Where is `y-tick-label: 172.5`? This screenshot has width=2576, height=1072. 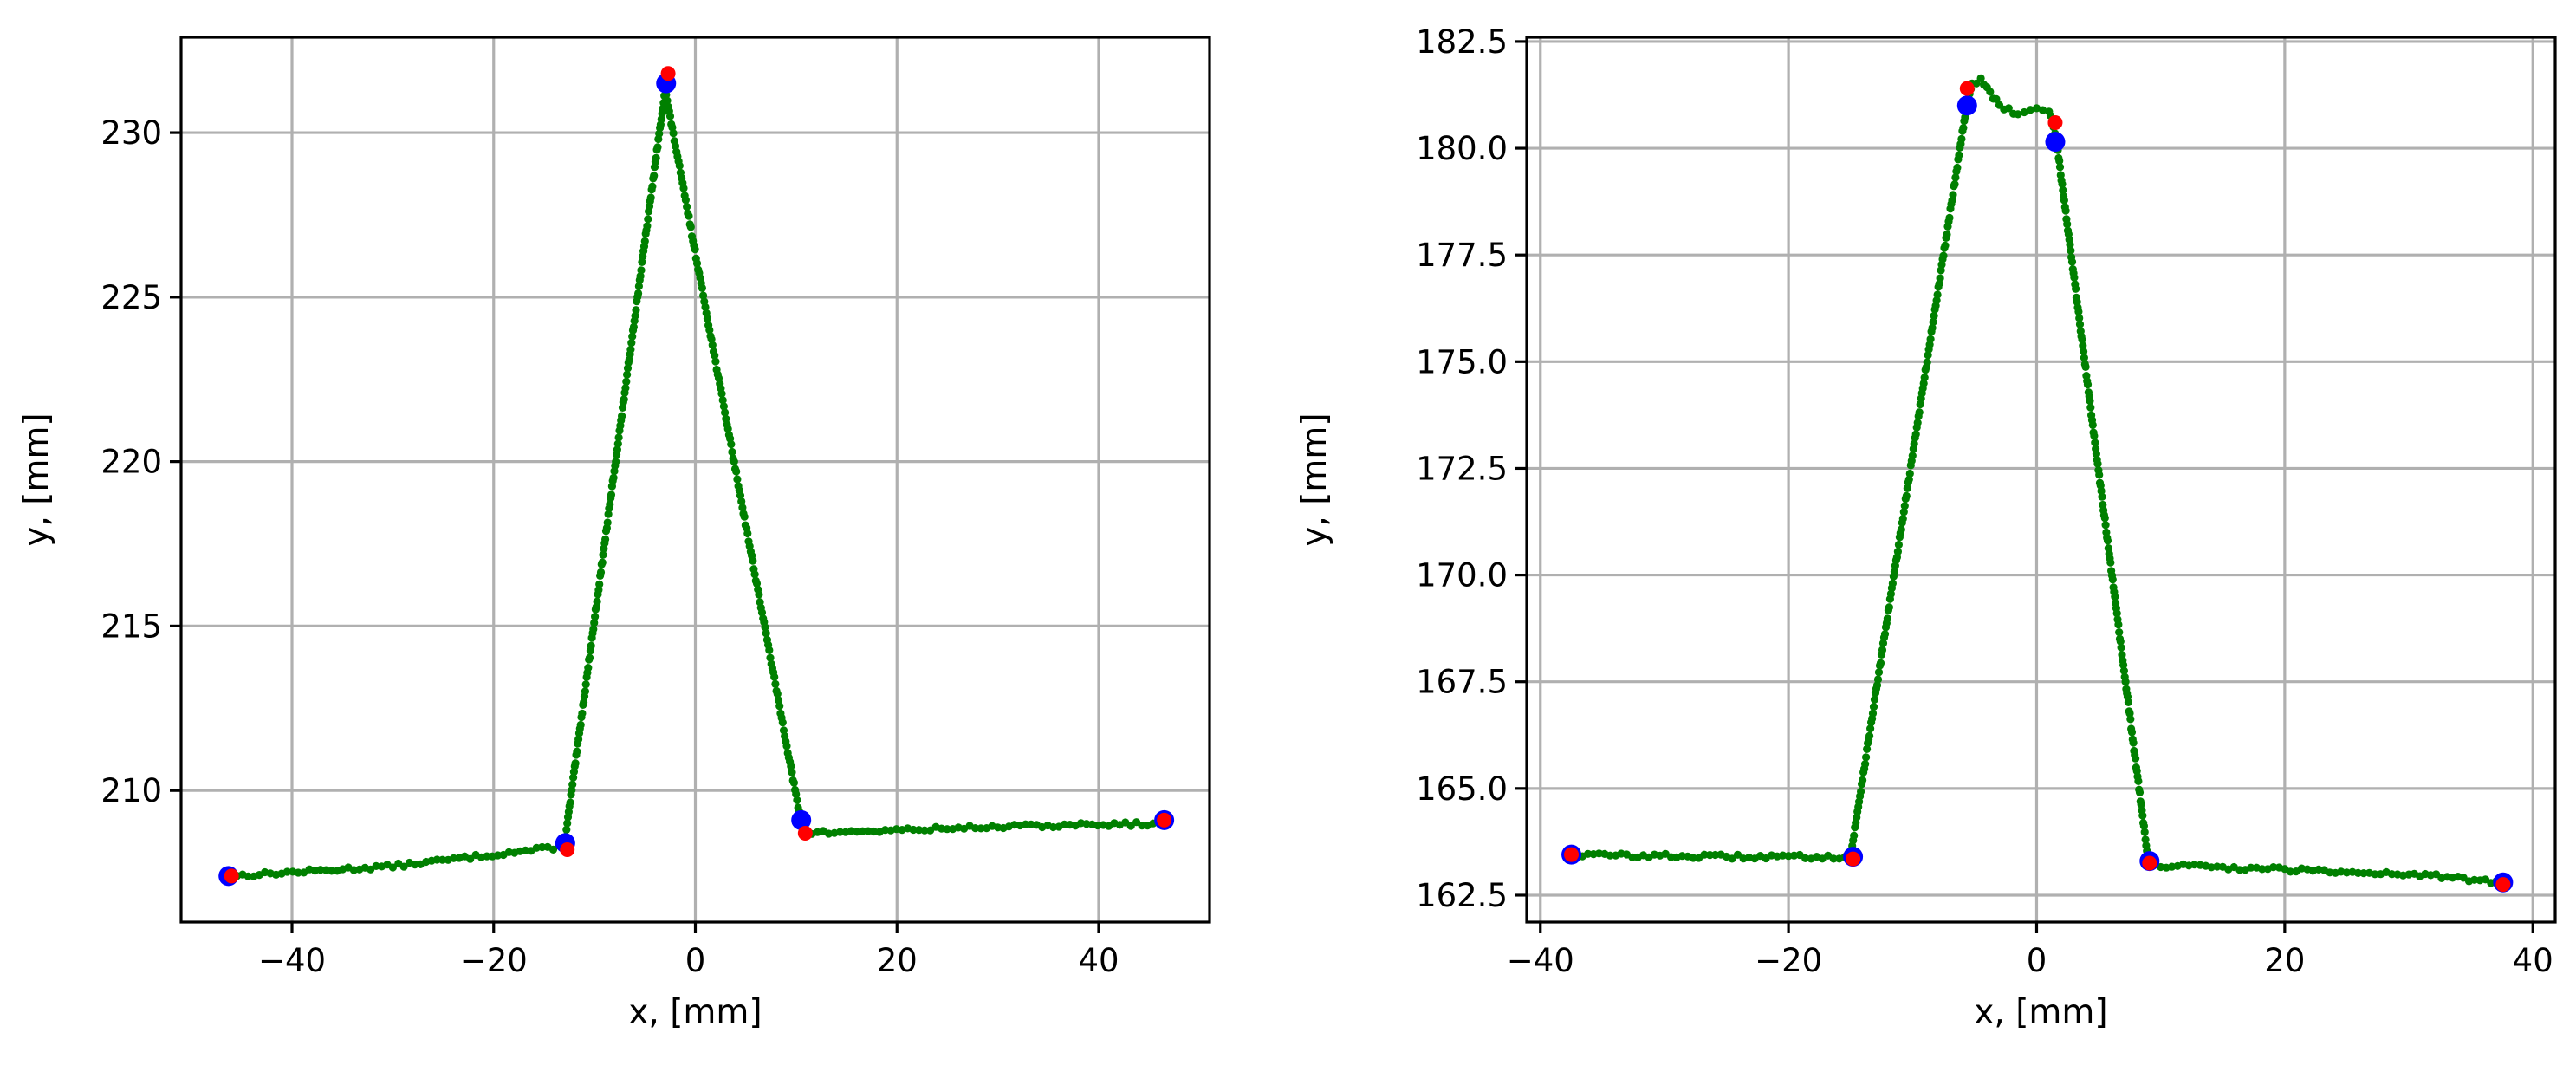
y-tick-label: 172.5 is located at coordinates (1462, 469).